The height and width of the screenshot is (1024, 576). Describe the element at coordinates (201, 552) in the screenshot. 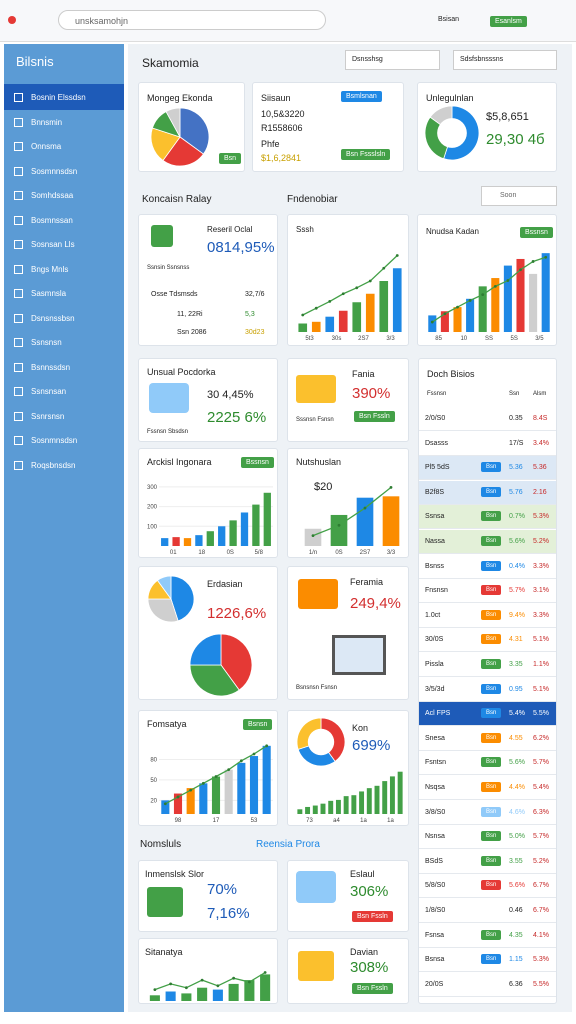

I see `x-label: 18` at that location.